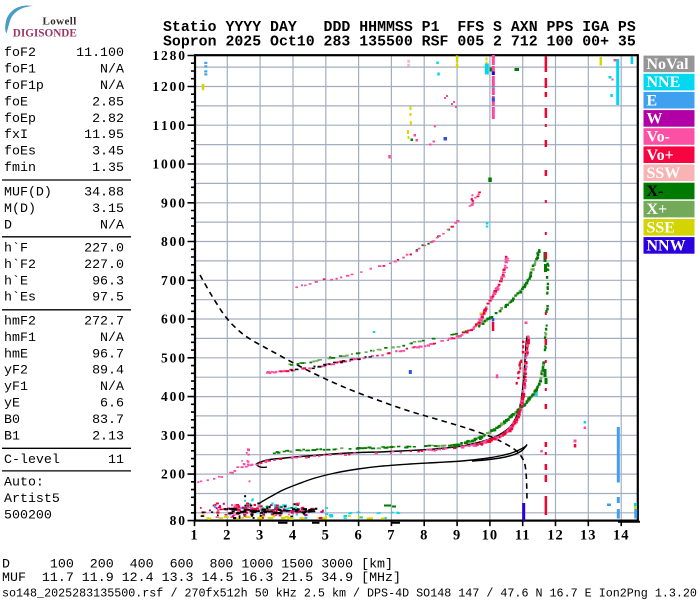 The height and width of the screenshot is (600, 700). I want to click on svg-text: foF1, so click(20, 69).